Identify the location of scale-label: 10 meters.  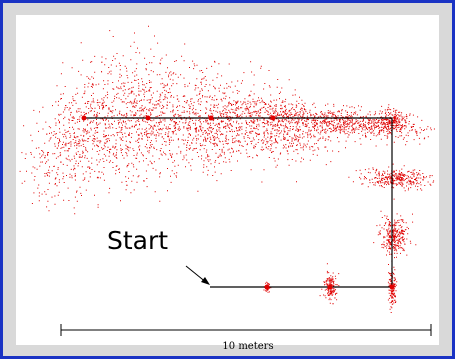
(248, 346).